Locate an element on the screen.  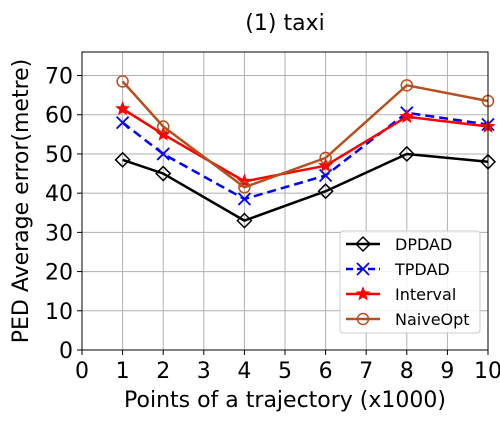
legend-label: TPDAD is located at coordinates (422, 269).